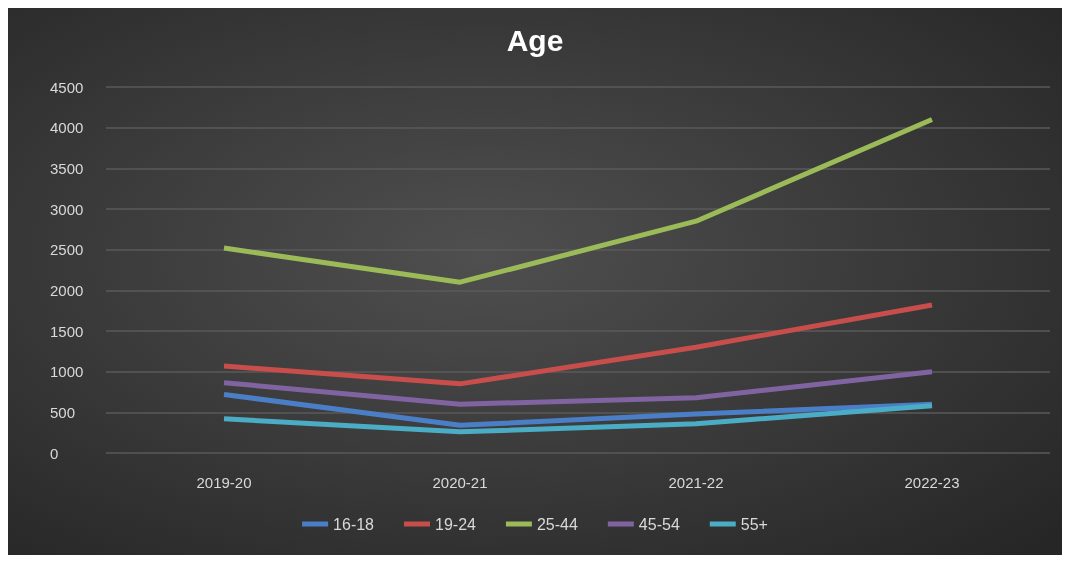 The width and height of the screenshot is (1070, 563). I want to click on y-tick-label: 500, so click(63, 412).